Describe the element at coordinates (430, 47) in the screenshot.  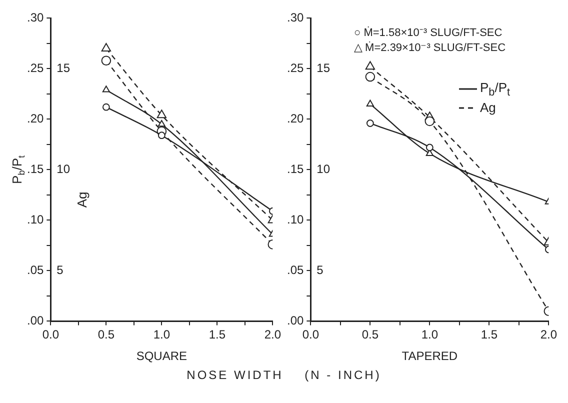
I see `annotation: △ Ṁ=2.39×10⁻³ SLUG/FT-SEC` at that location.